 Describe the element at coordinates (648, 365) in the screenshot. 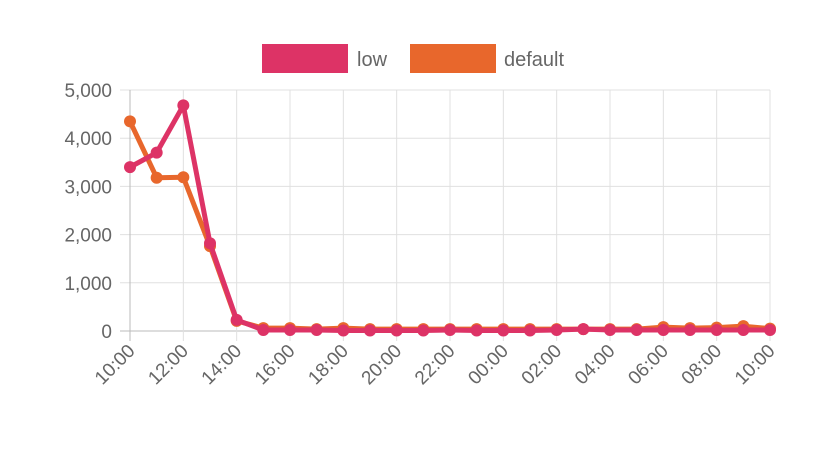

I see `x-tick-label: 06:00` at that location.